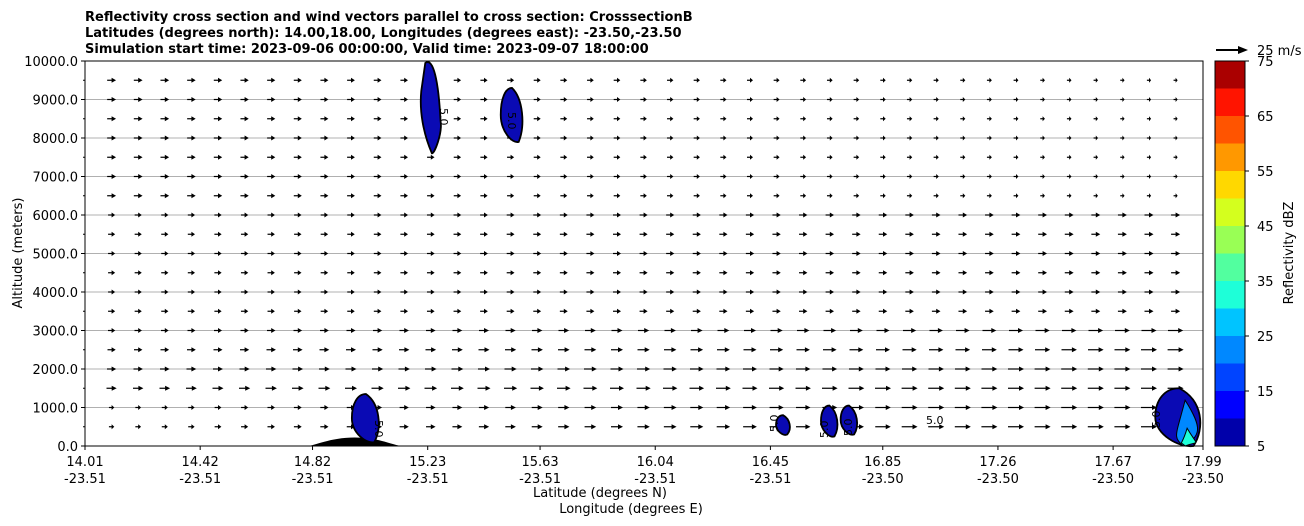  What do you see at coordinates (56, 216) in the screenshot?
I see `y-tick-label: 6000.0` at bounding box center [56, 216].